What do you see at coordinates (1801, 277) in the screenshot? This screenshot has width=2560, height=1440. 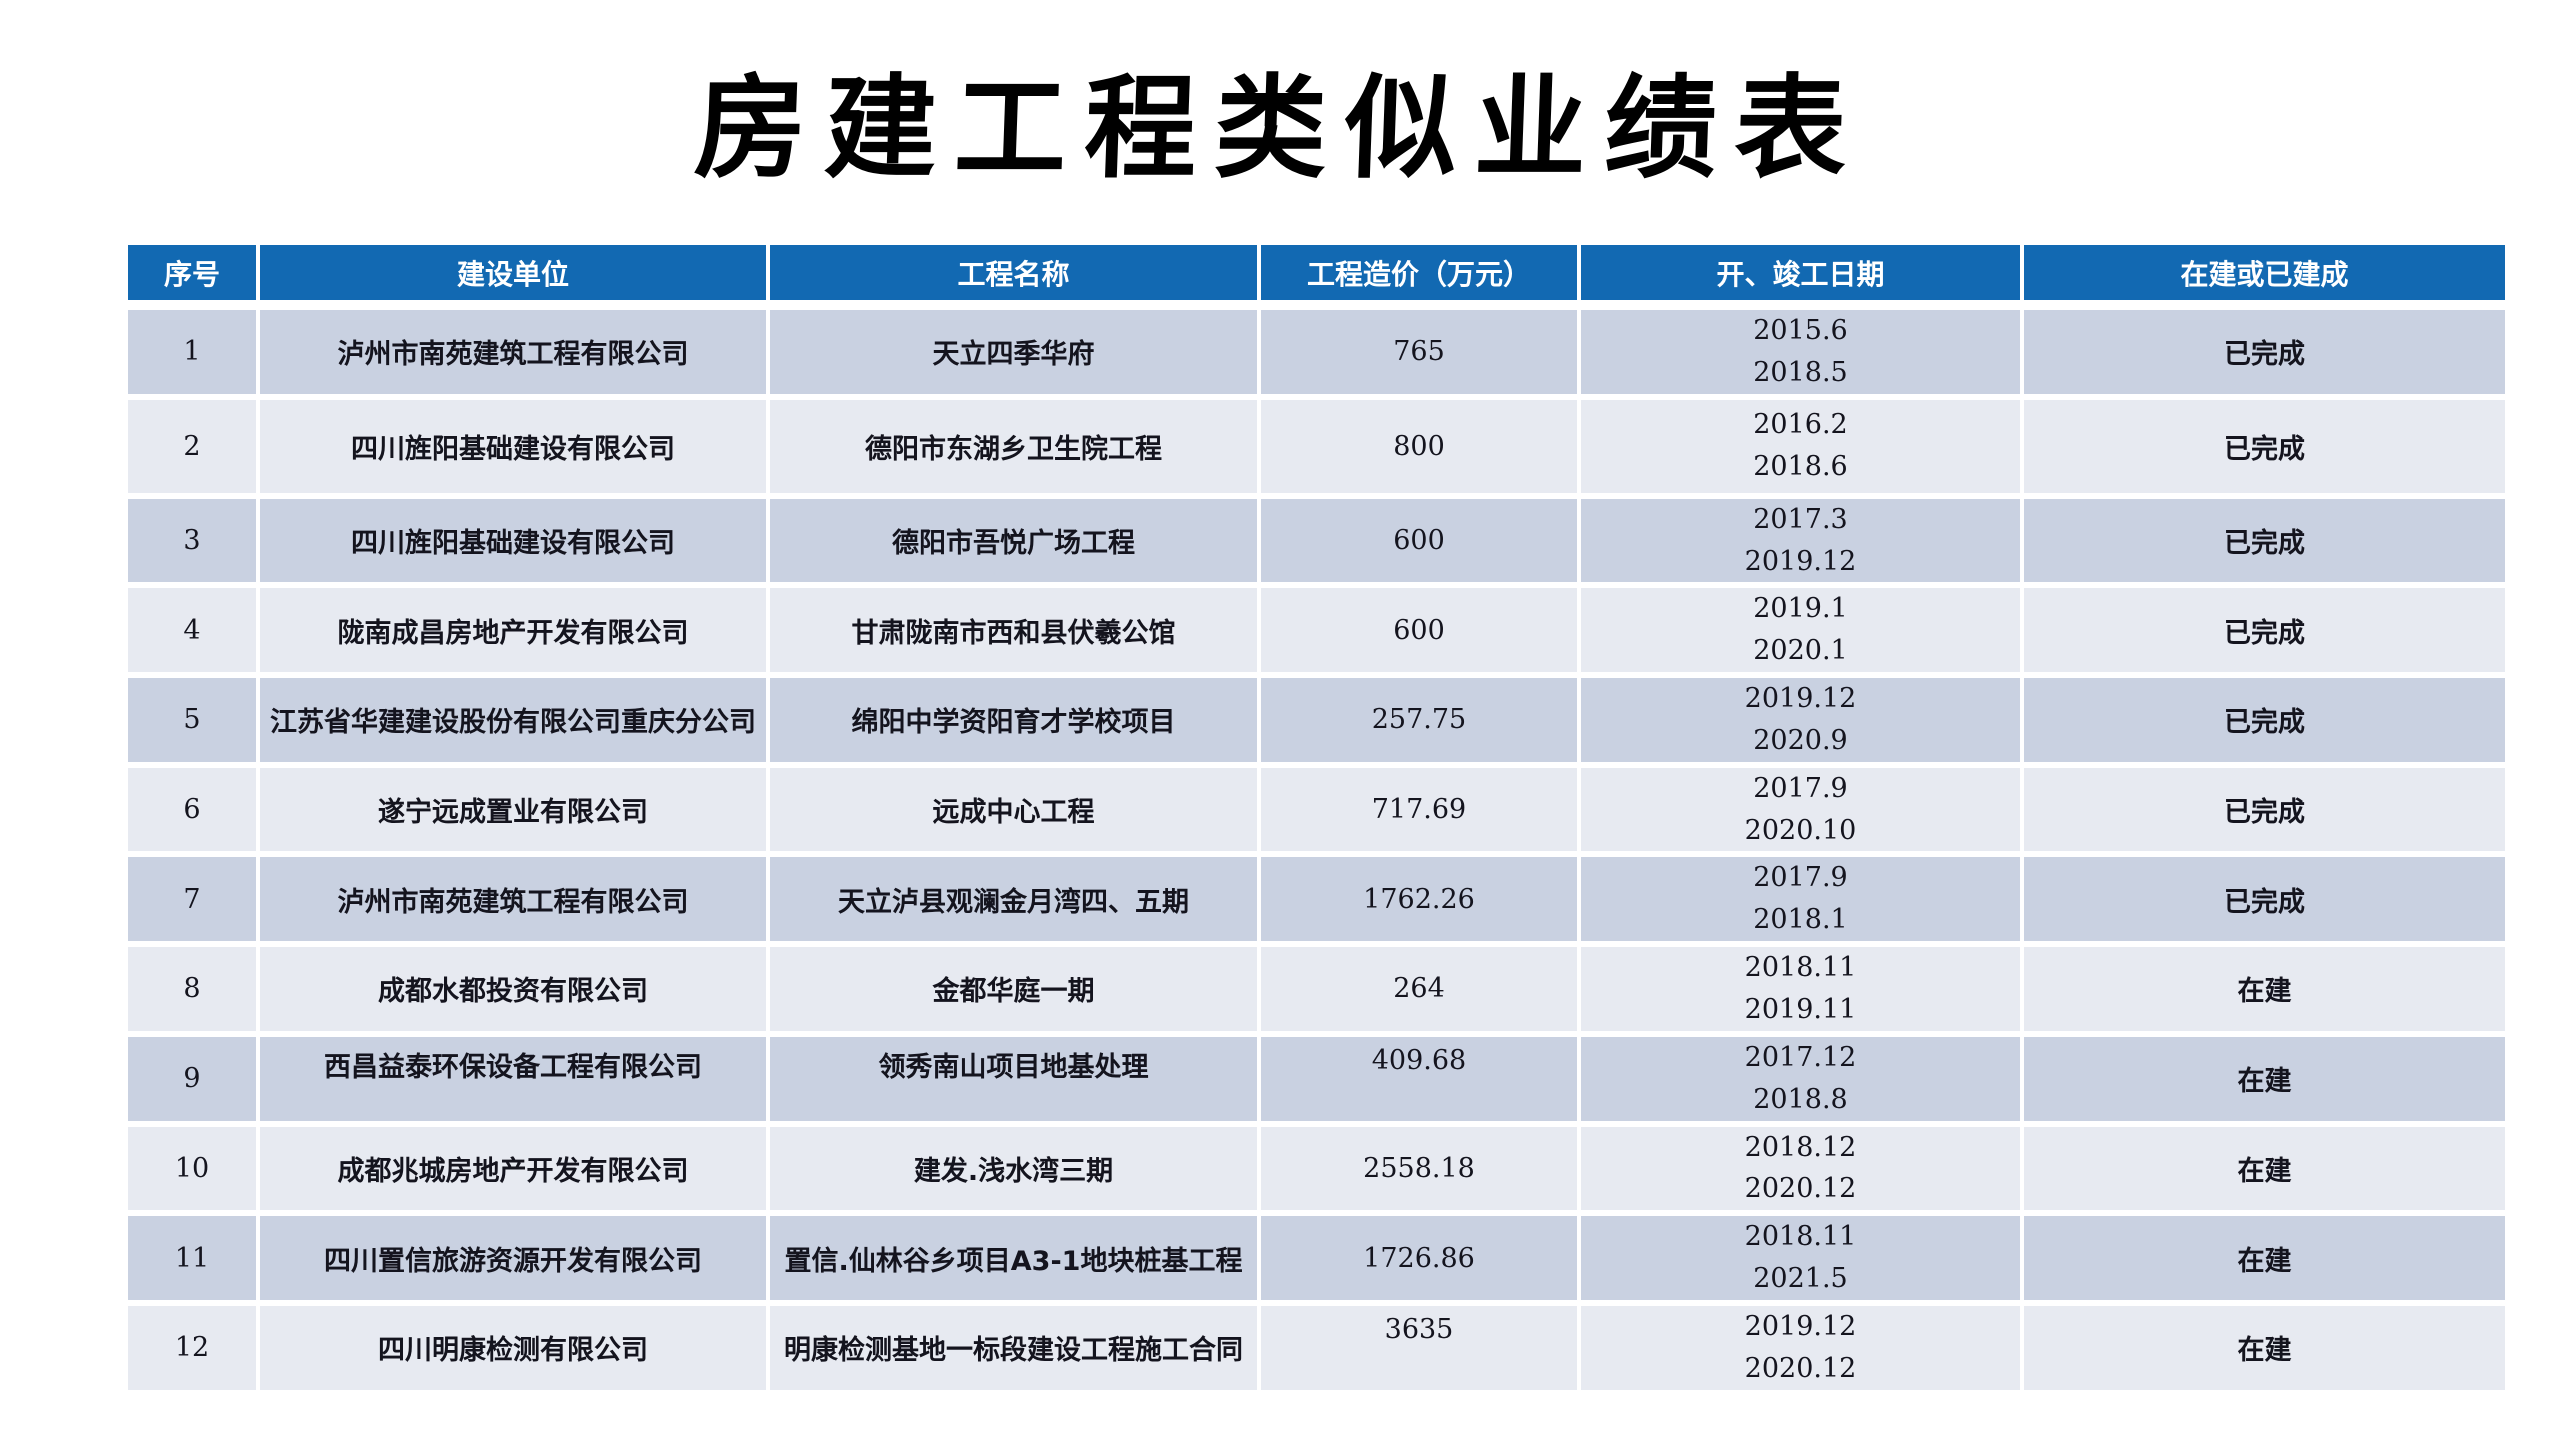 I see `header-dates: 开、竣工日期` at bounding box center [1801, 277].